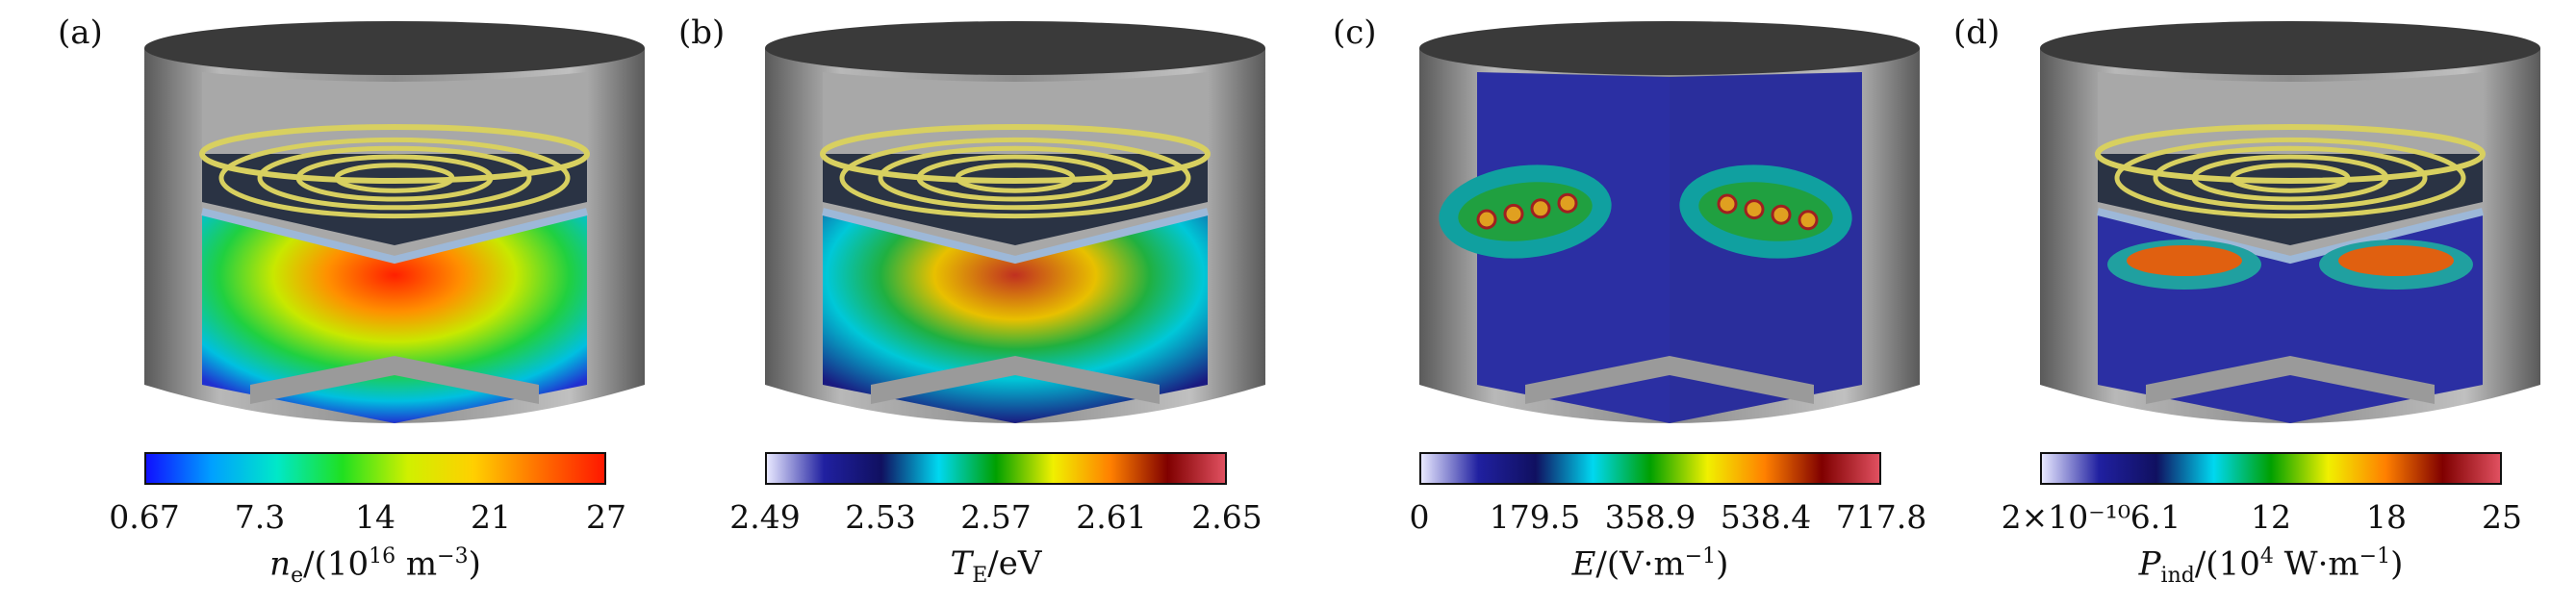 This screenshot has width=2576, height=606. Describe the element at coordinates (1535, 517) in the screenshot. I see `colorbar-tick: 179.5` at that location.